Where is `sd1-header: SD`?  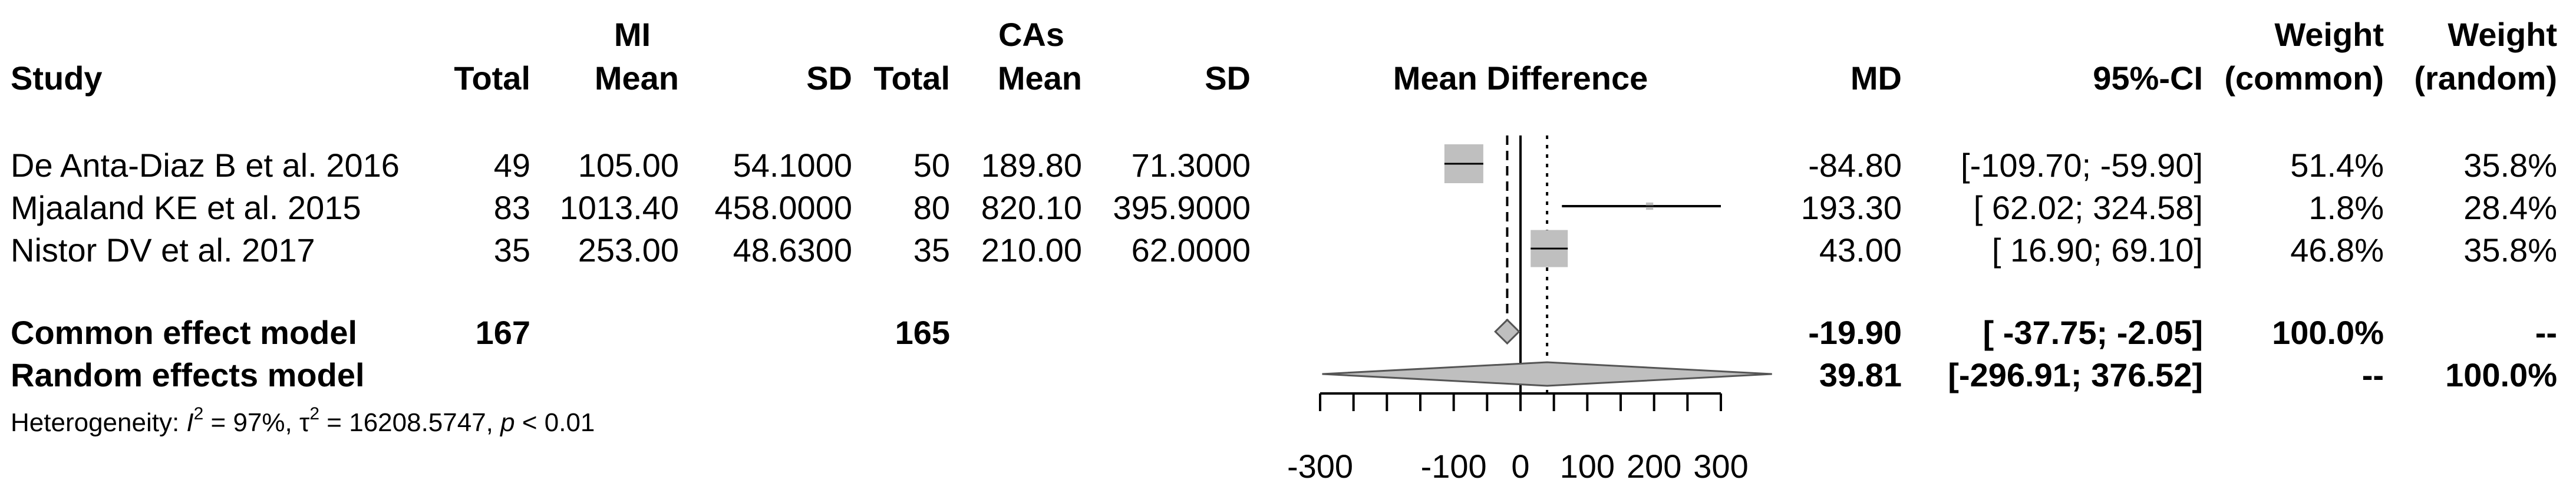 sd1-header: SD is located at coordinates (829, 78).